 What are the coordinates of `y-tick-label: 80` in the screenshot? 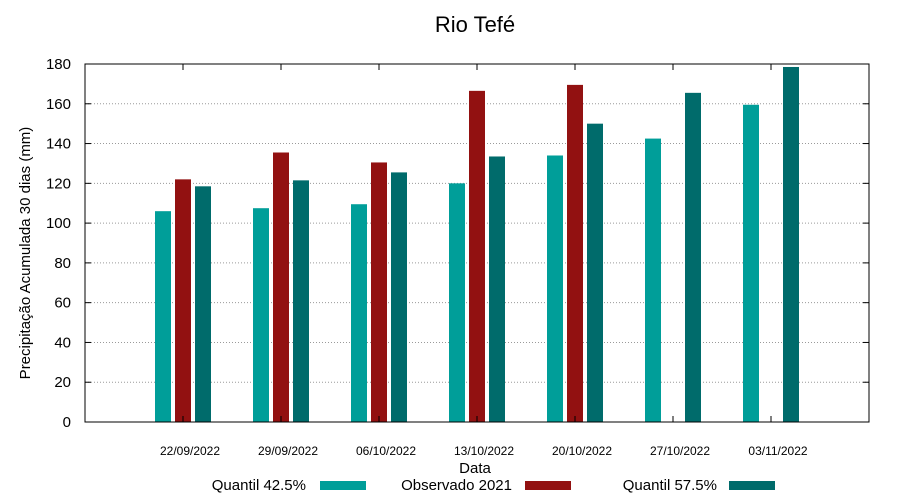 It's located at (62, 263).